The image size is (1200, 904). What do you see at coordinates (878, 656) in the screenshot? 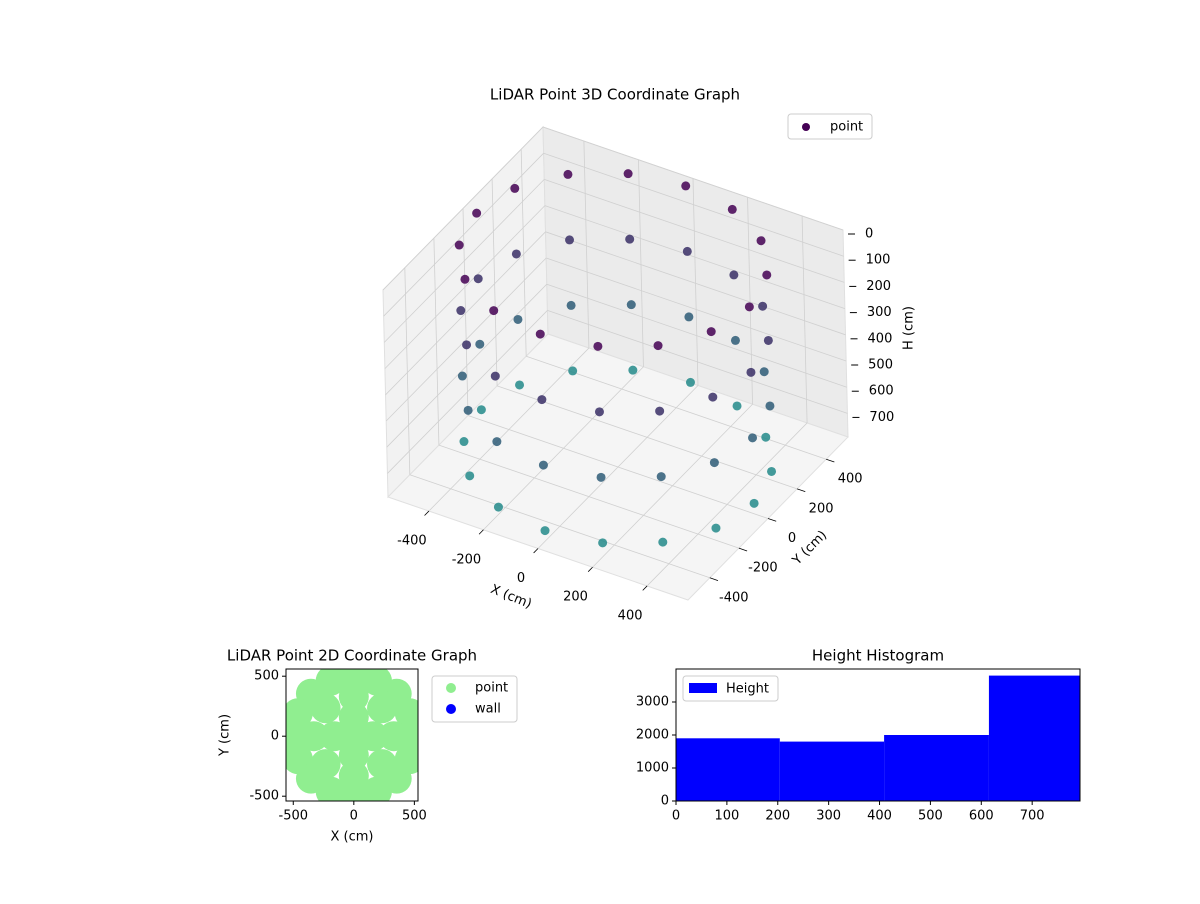
I see `chart-title: Height Histogram` at bounding box center [878, 656].